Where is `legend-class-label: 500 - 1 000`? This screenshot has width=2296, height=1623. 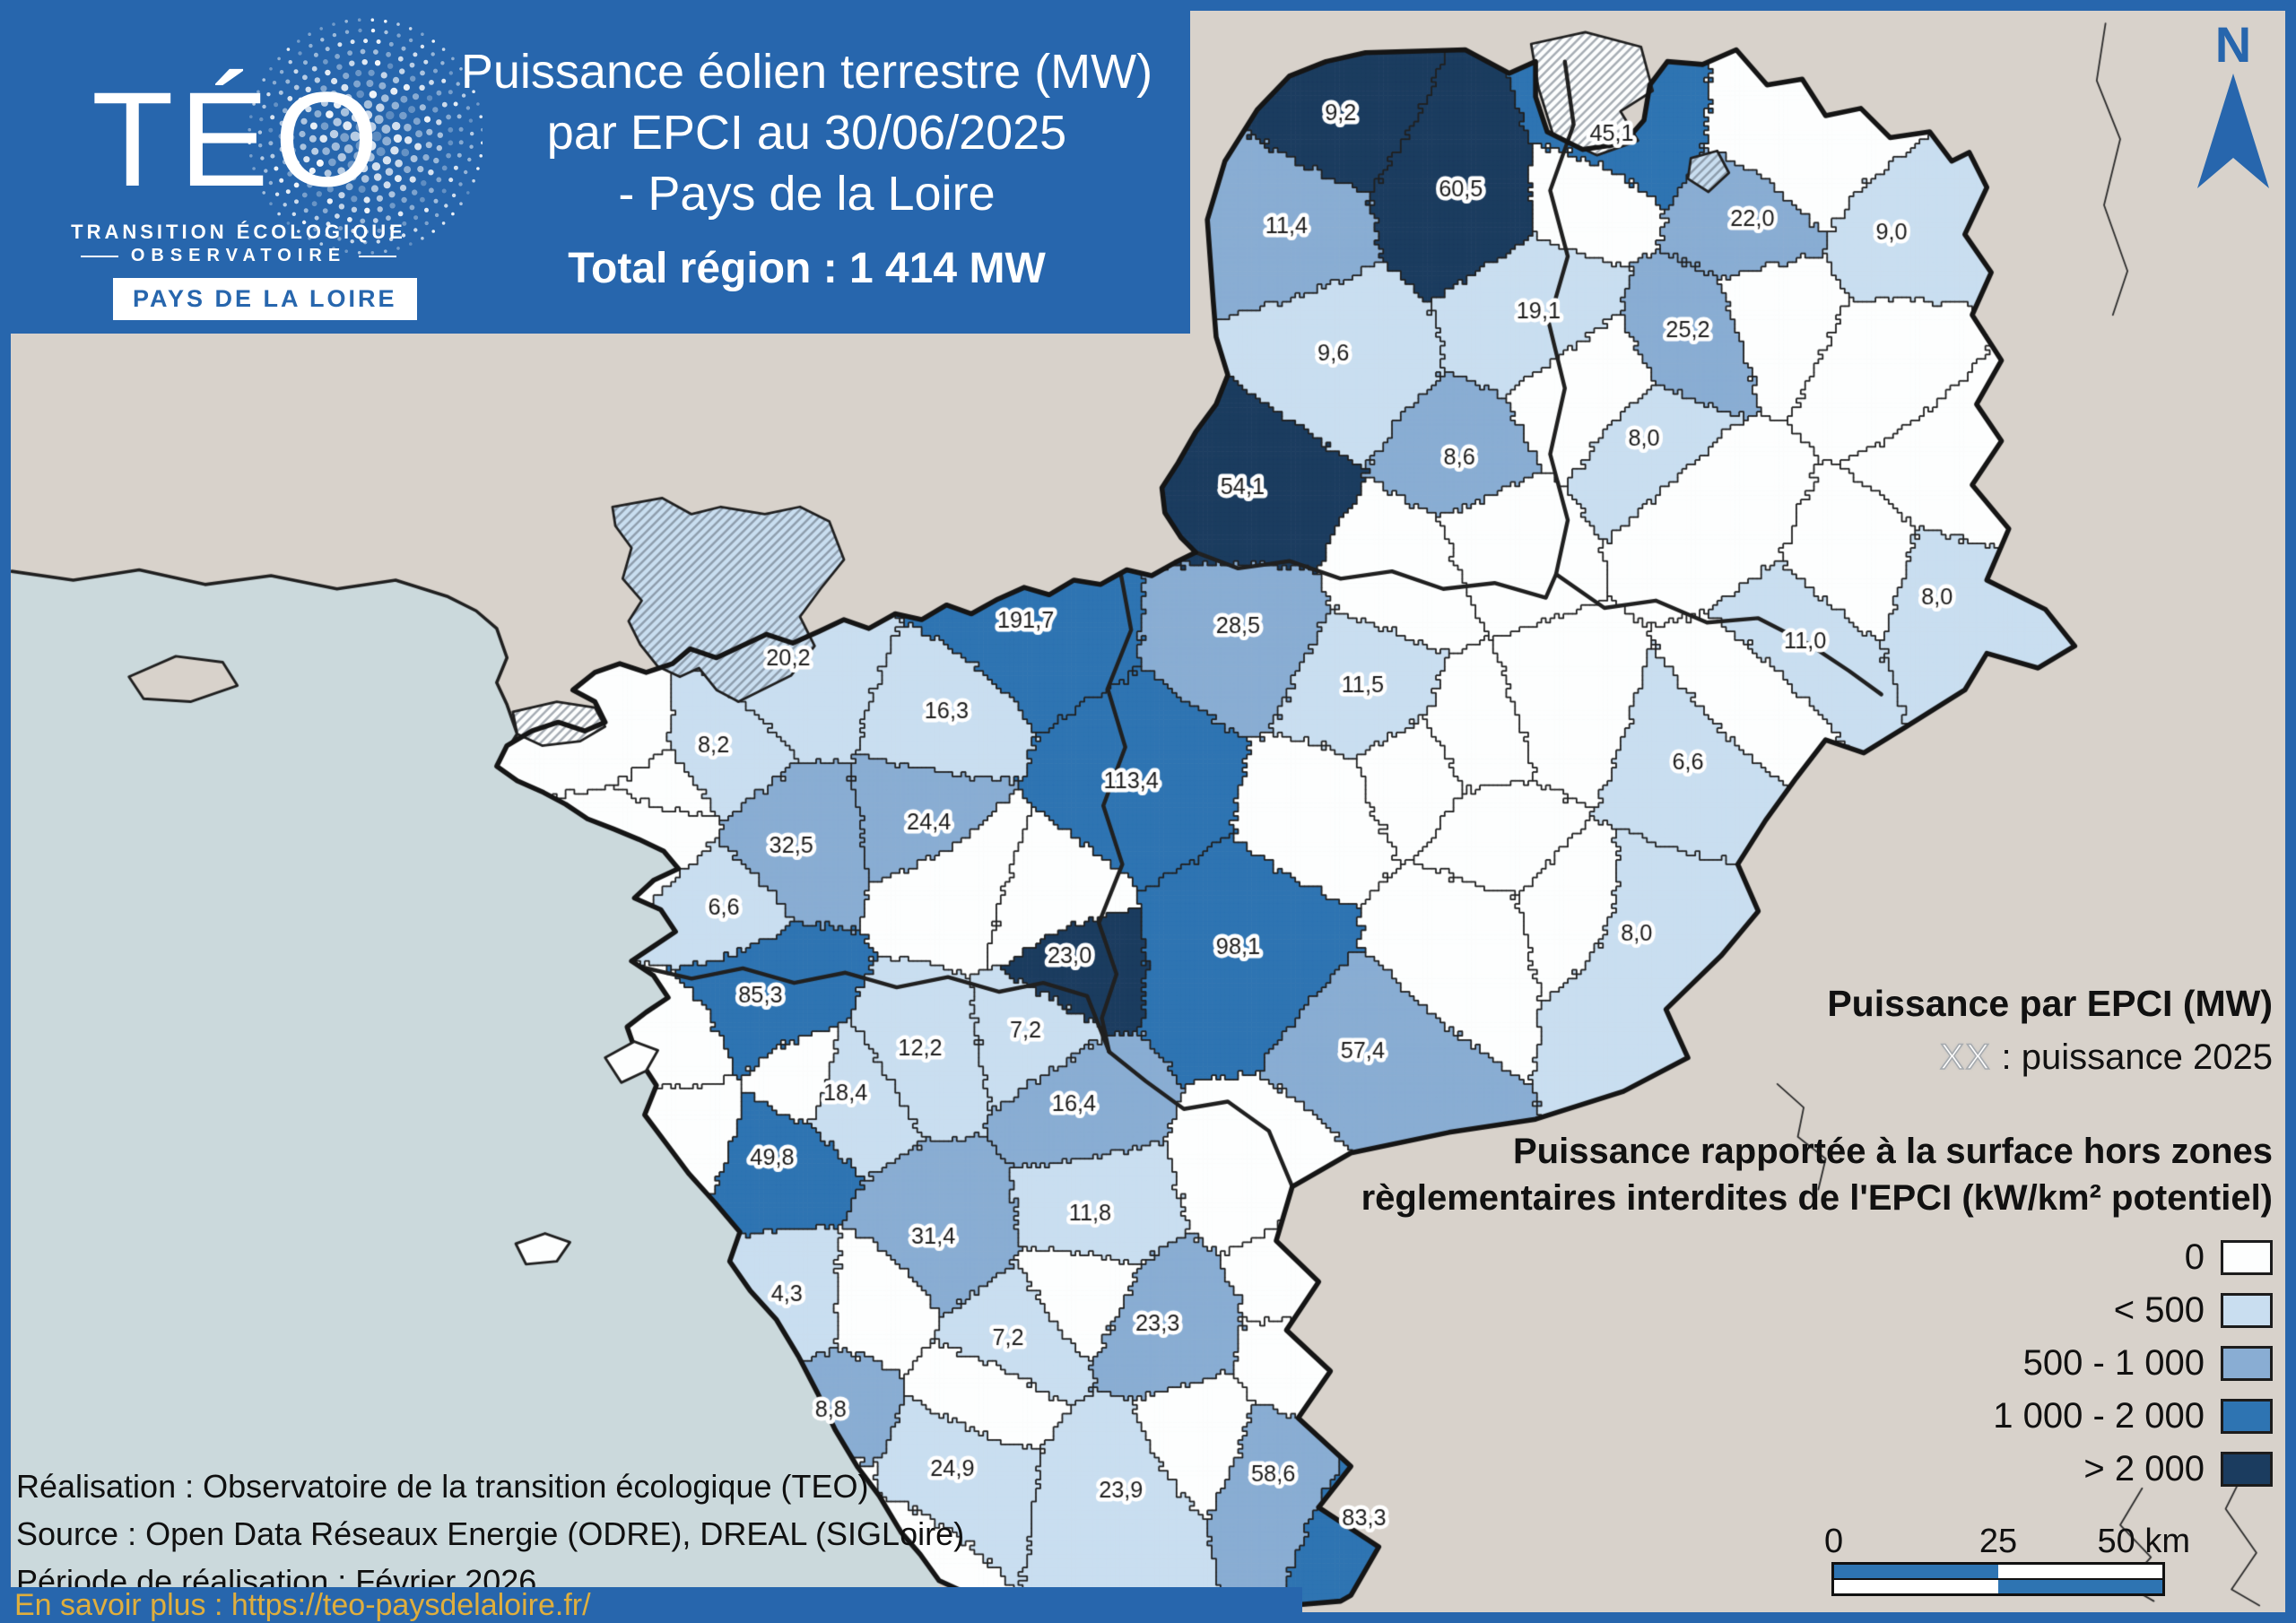 legend-class-label: 500 - 1 000 is located at coordinates (2113, 1363).